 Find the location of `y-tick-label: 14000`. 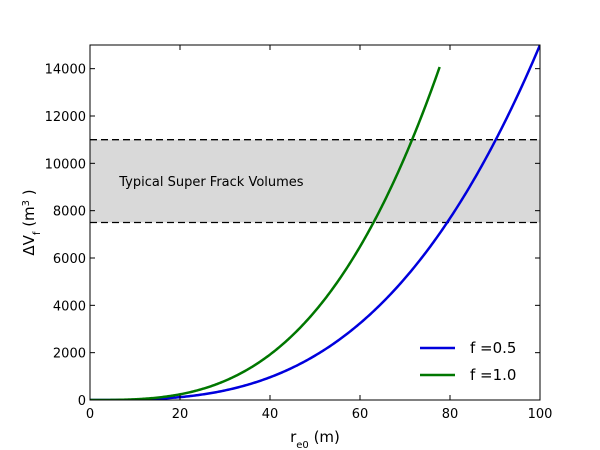

y-tick-label: 14000 is located at coordinates (65, 70).